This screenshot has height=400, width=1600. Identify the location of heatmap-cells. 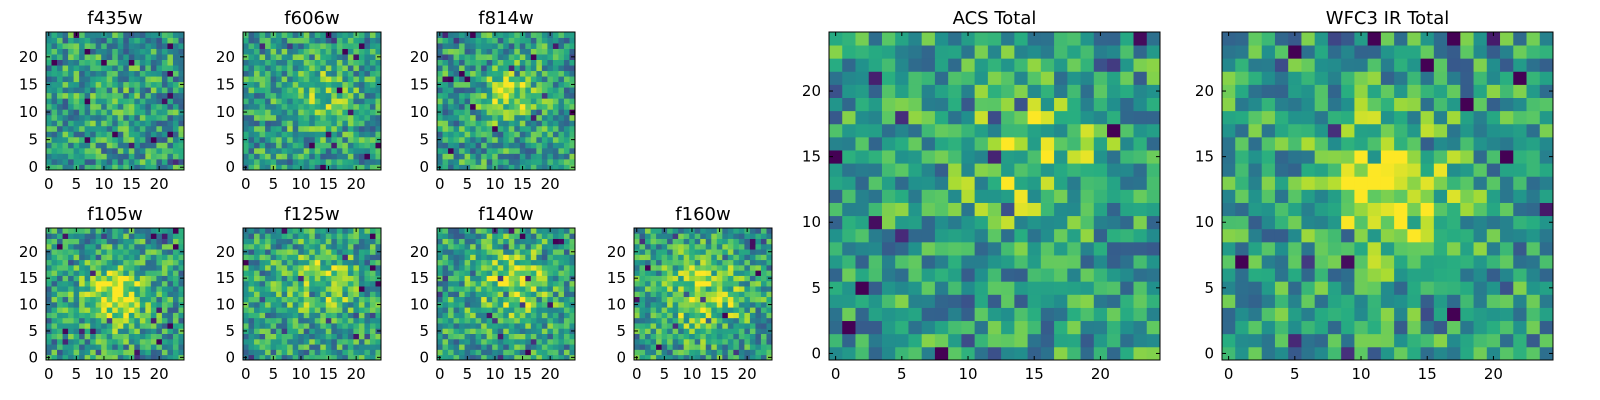
(312, 101).